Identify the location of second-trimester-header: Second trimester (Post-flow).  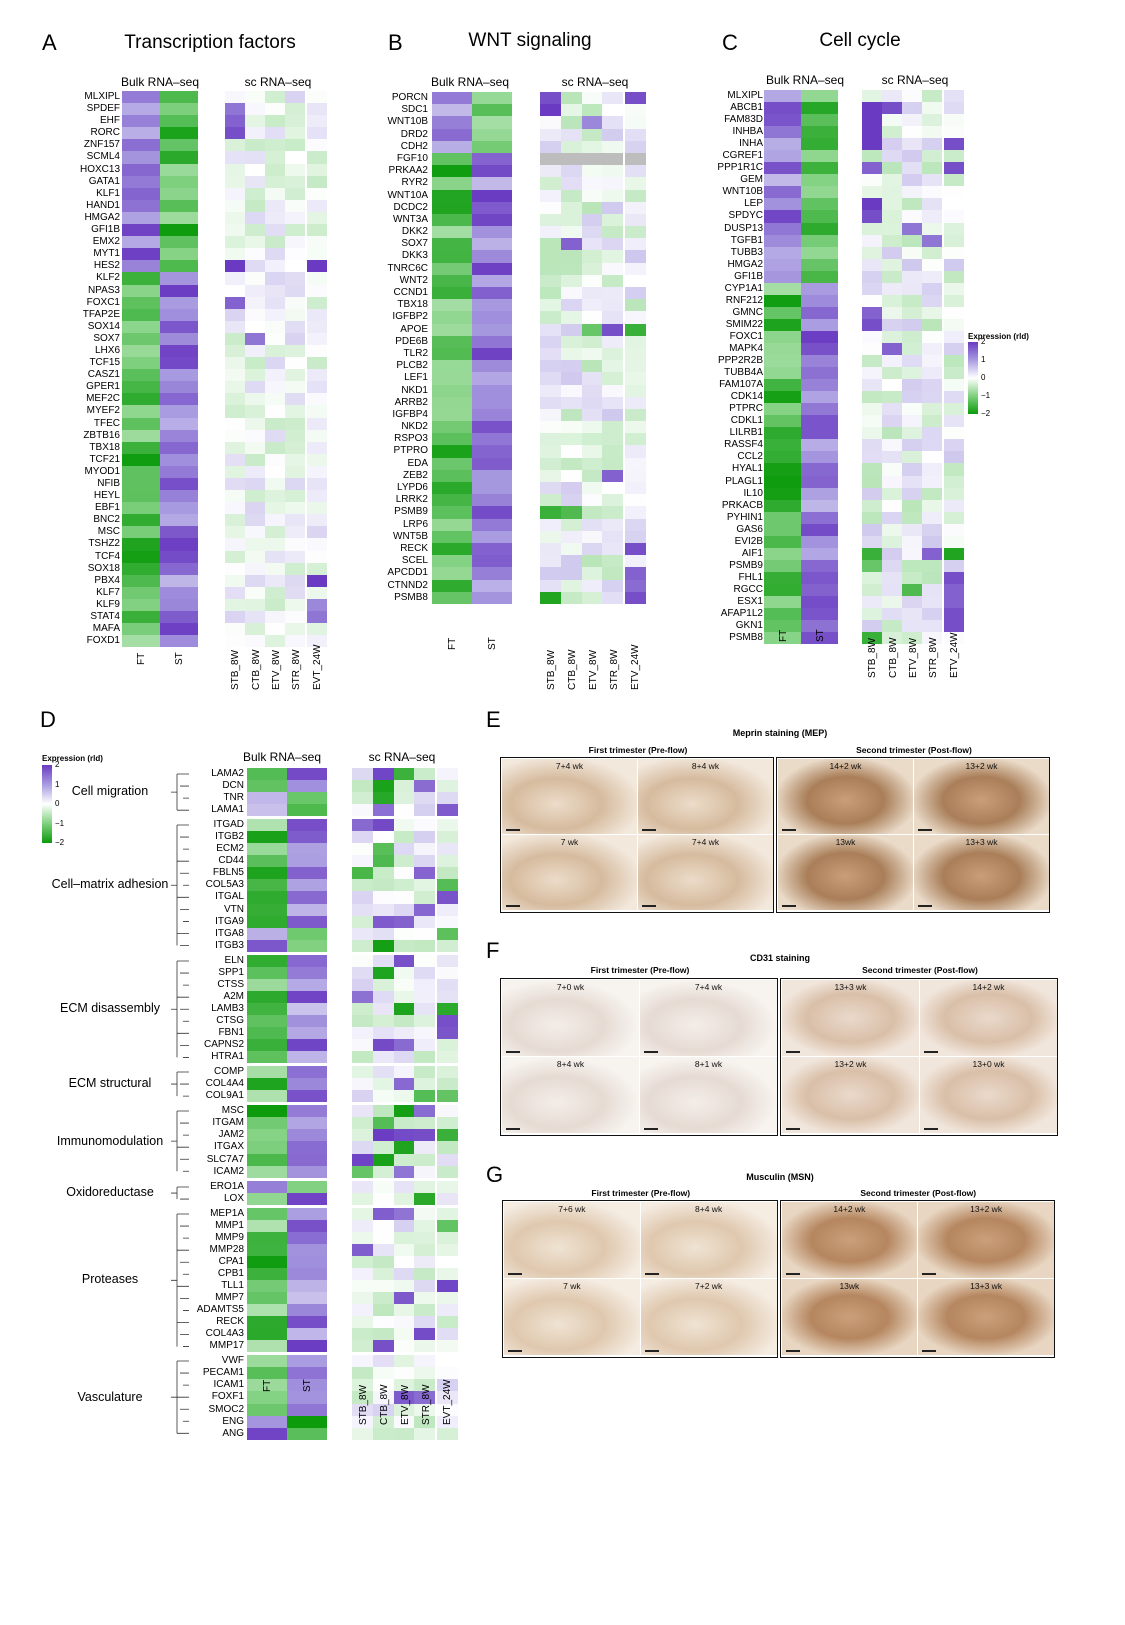
(914, 750).